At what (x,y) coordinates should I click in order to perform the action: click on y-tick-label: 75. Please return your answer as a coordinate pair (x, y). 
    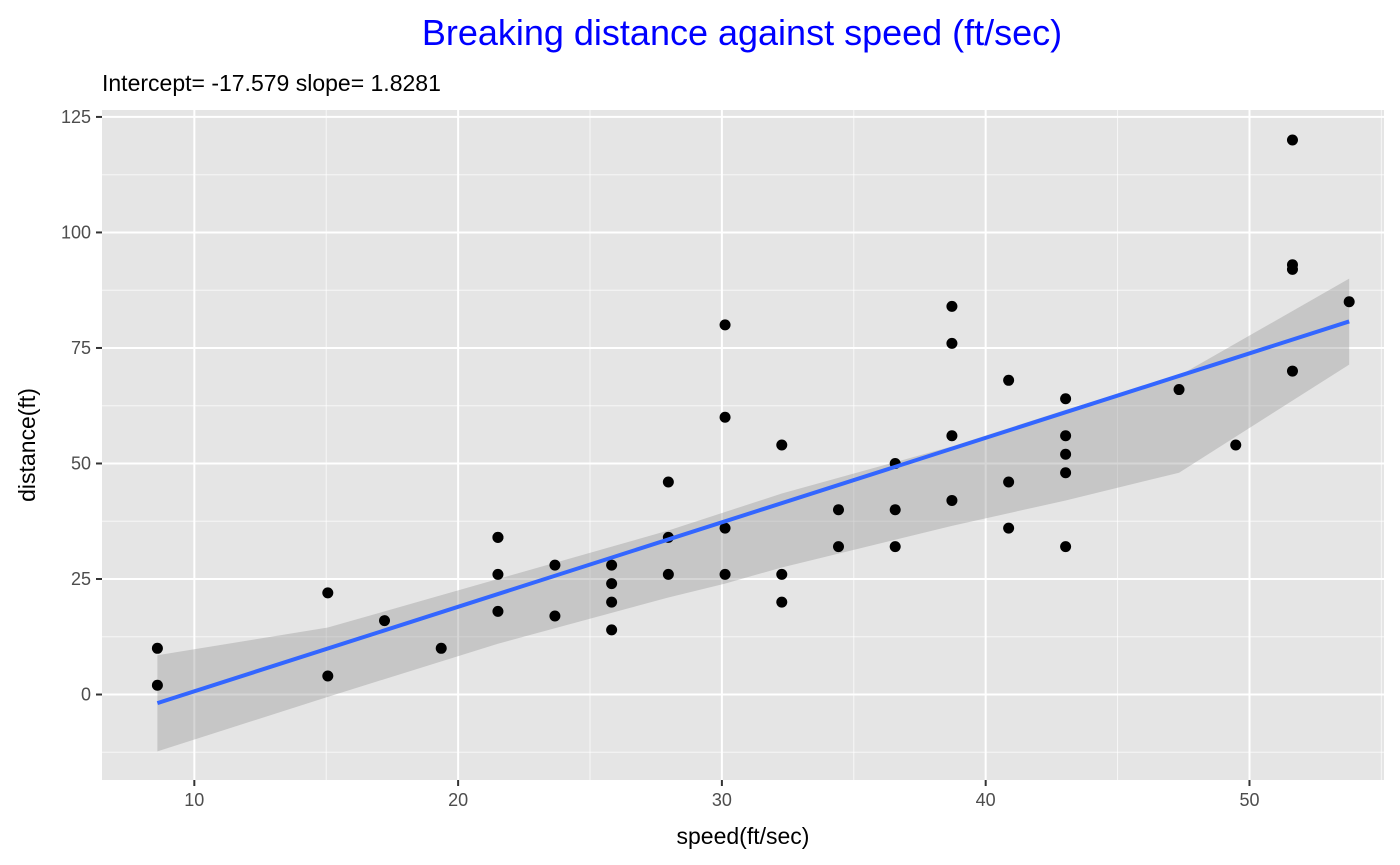
    Looking at the image, I should click on (81, 348).